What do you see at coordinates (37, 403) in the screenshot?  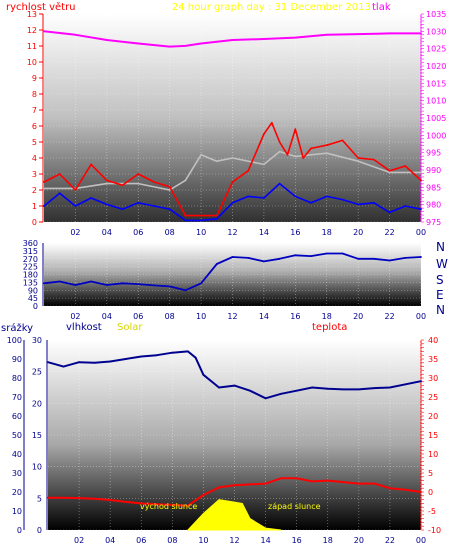 I see `p3-ytick-humidity: 20` at bounding box center [37, 403].